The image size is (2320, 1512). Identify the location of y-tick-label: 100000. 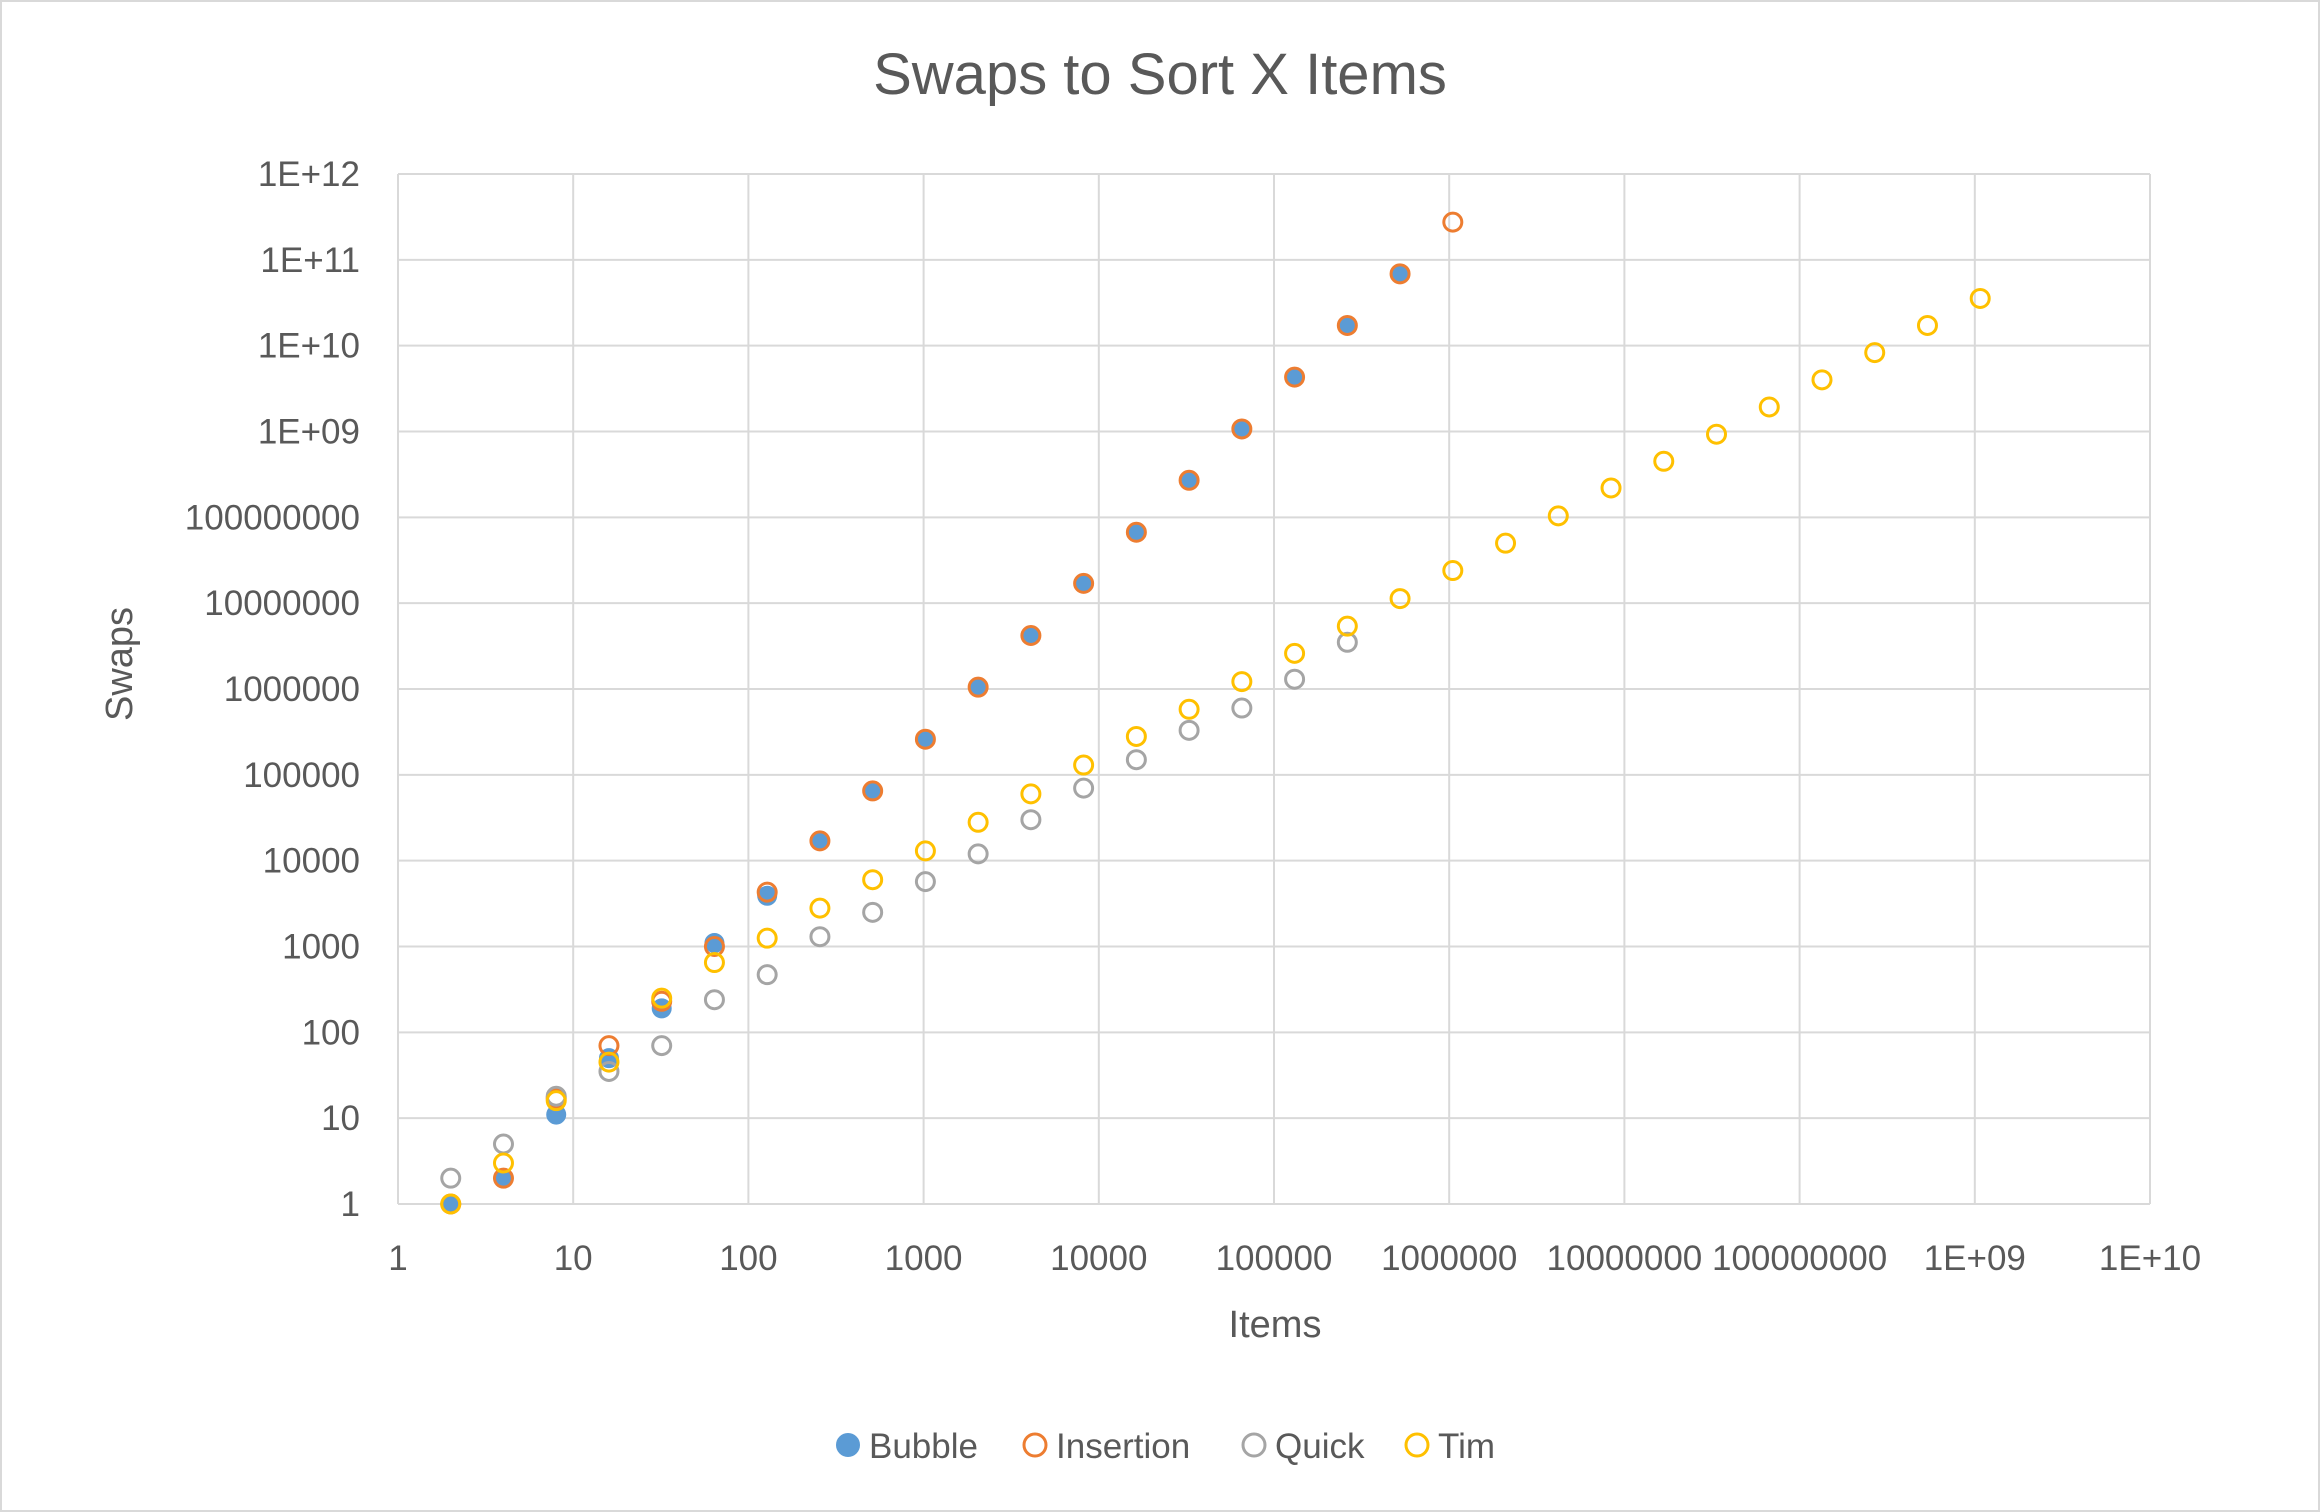
(301, 775).